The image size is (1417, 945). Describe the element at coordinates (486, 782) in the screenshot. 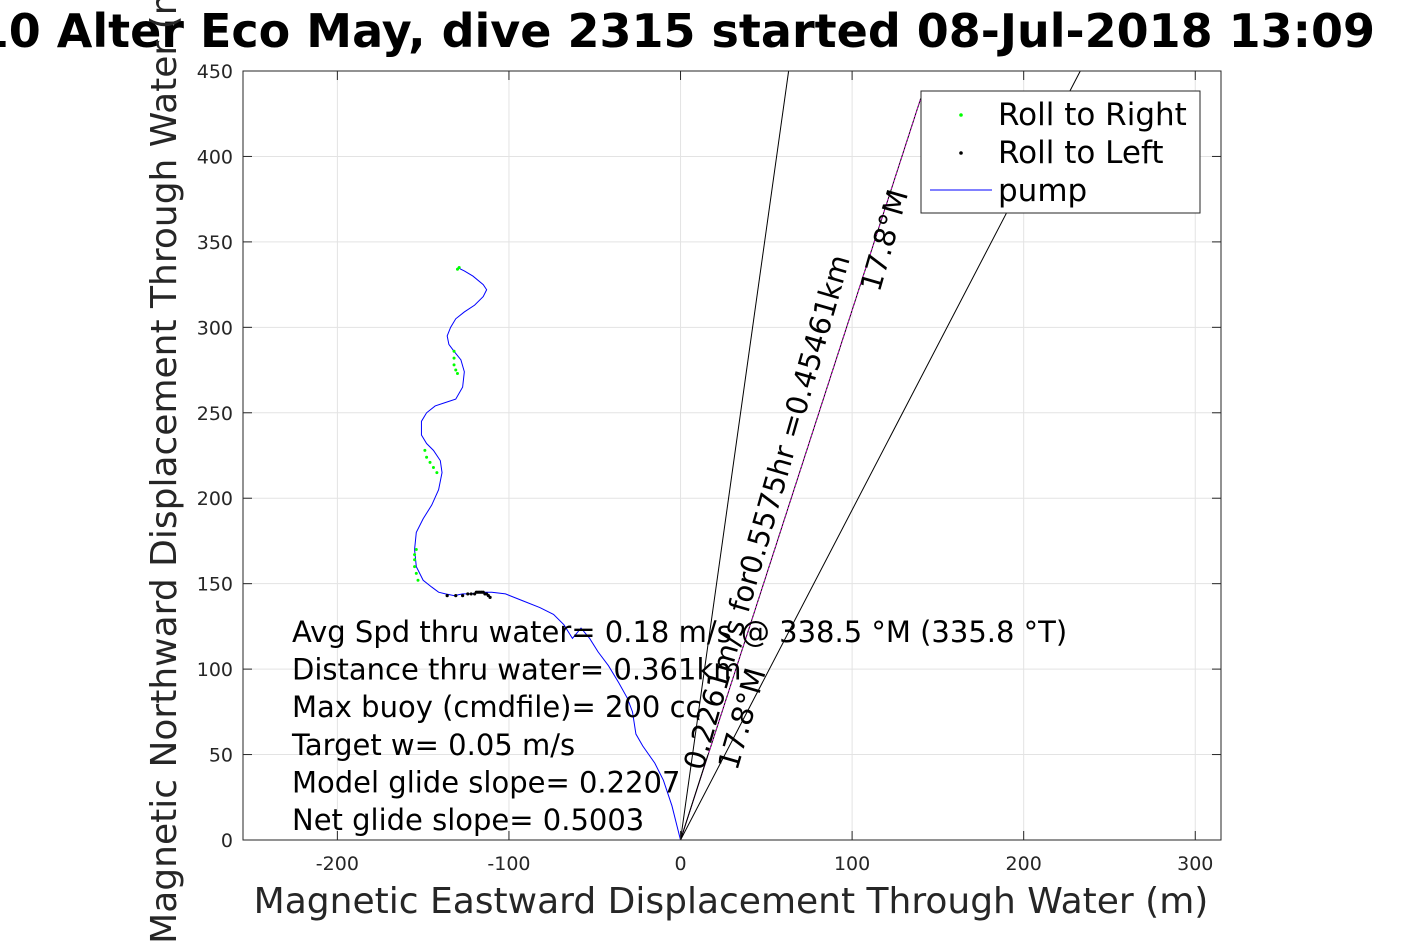

I see `stats-annotation: Model glide slope= 0.2207` at that location.